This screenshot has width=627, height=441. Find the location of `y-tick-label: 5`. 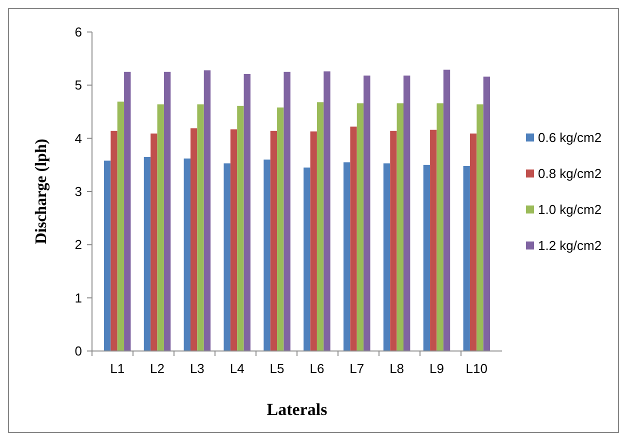

y-tick-label: 5 is located at coordinates (78, 85).